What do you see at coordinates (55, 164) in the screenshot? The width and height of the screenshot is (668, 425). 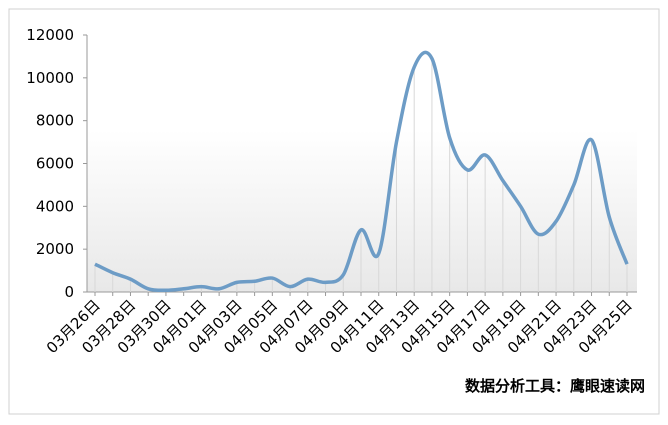 I see `y-tick-label: 6000` at bounding box center [55, 164].